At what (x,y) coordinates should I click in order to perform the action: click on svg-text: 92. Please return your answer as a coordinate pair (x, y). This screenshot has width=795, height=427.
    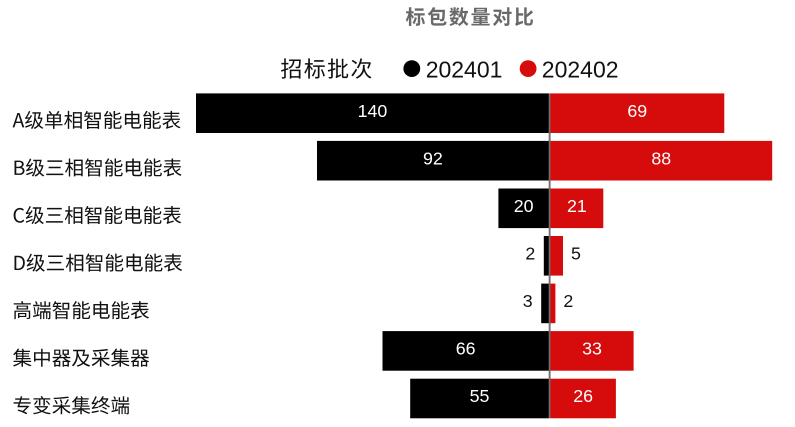
    Looking at the image, I should click on (433, 158).